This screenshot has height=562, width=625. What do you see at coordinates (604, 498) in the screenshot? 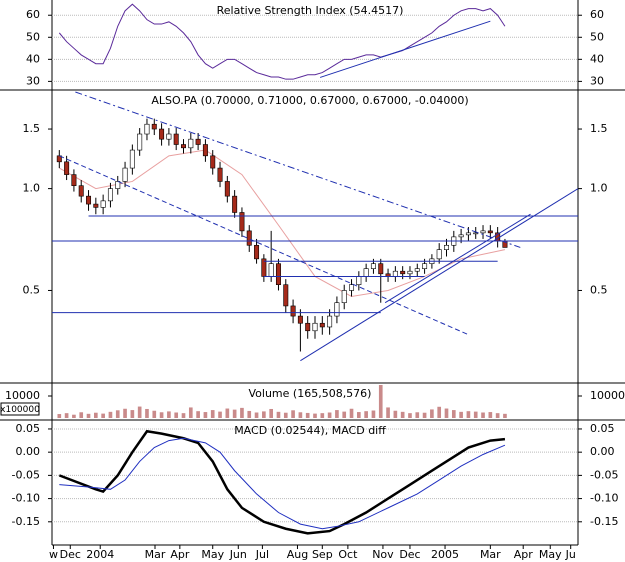
I see `y-tick-label: -0.10` at bounding box center [604, 498].